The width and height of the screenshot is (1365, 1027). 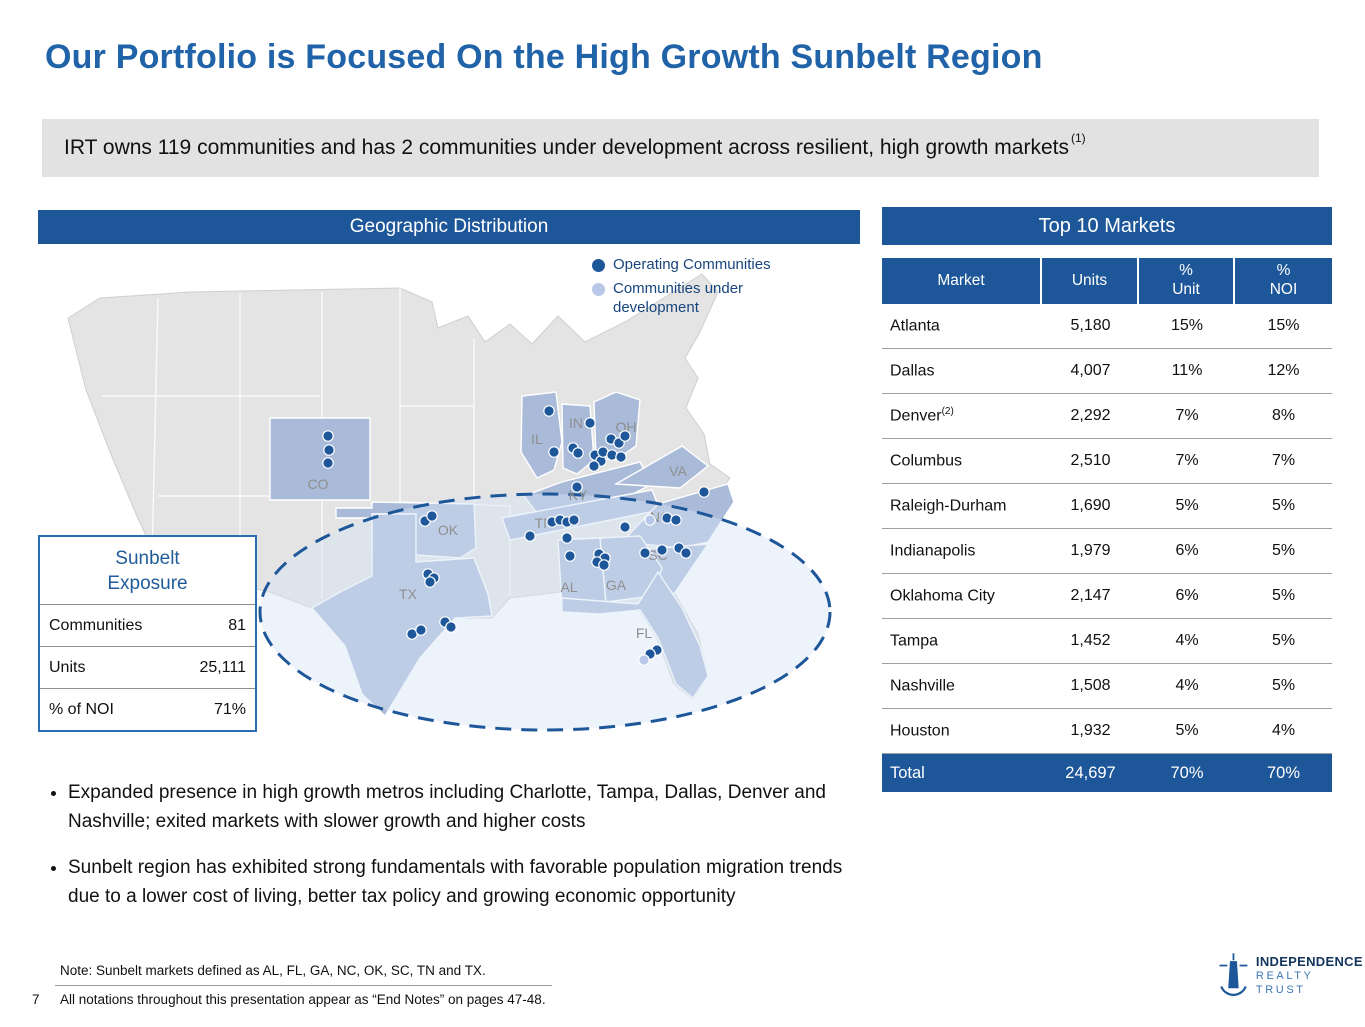 What do you see at coordinates (1283, 415) in the screenshot?
I see `pct-noi-value: 8%` at bounding box center [1283, 415].